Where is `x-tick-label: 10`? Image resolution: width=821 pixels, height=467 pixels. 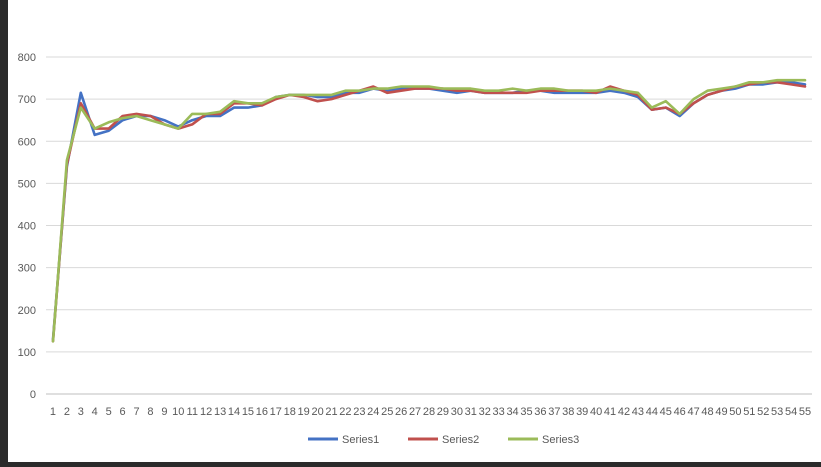 x-tick-label: 10 is located at coordinates (178, 412).